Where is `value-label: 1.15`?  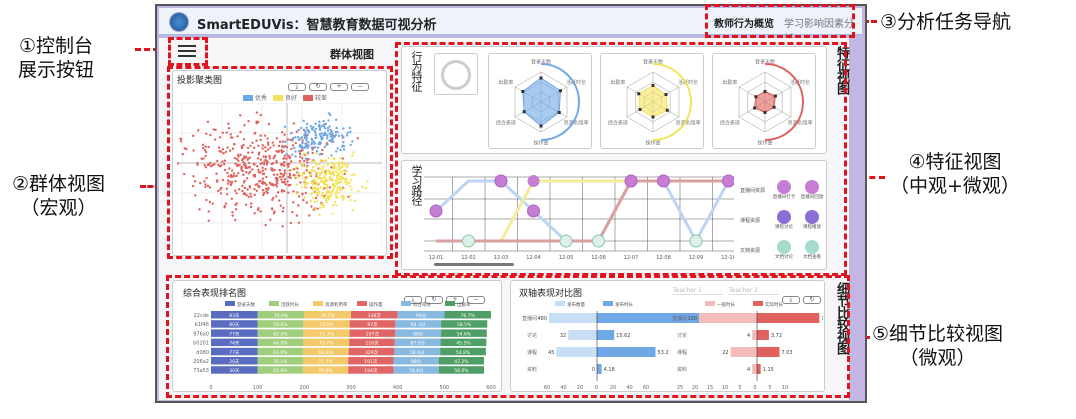
value-label: 1.15 is located at coordinates (768, 370).